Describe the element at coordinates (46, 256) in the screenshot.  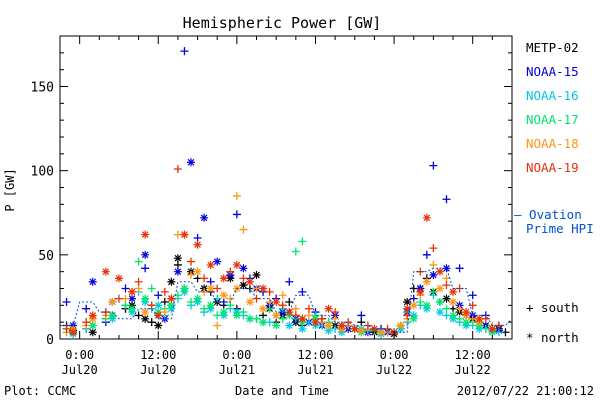
I see `y-tick-label: 50` at that location.